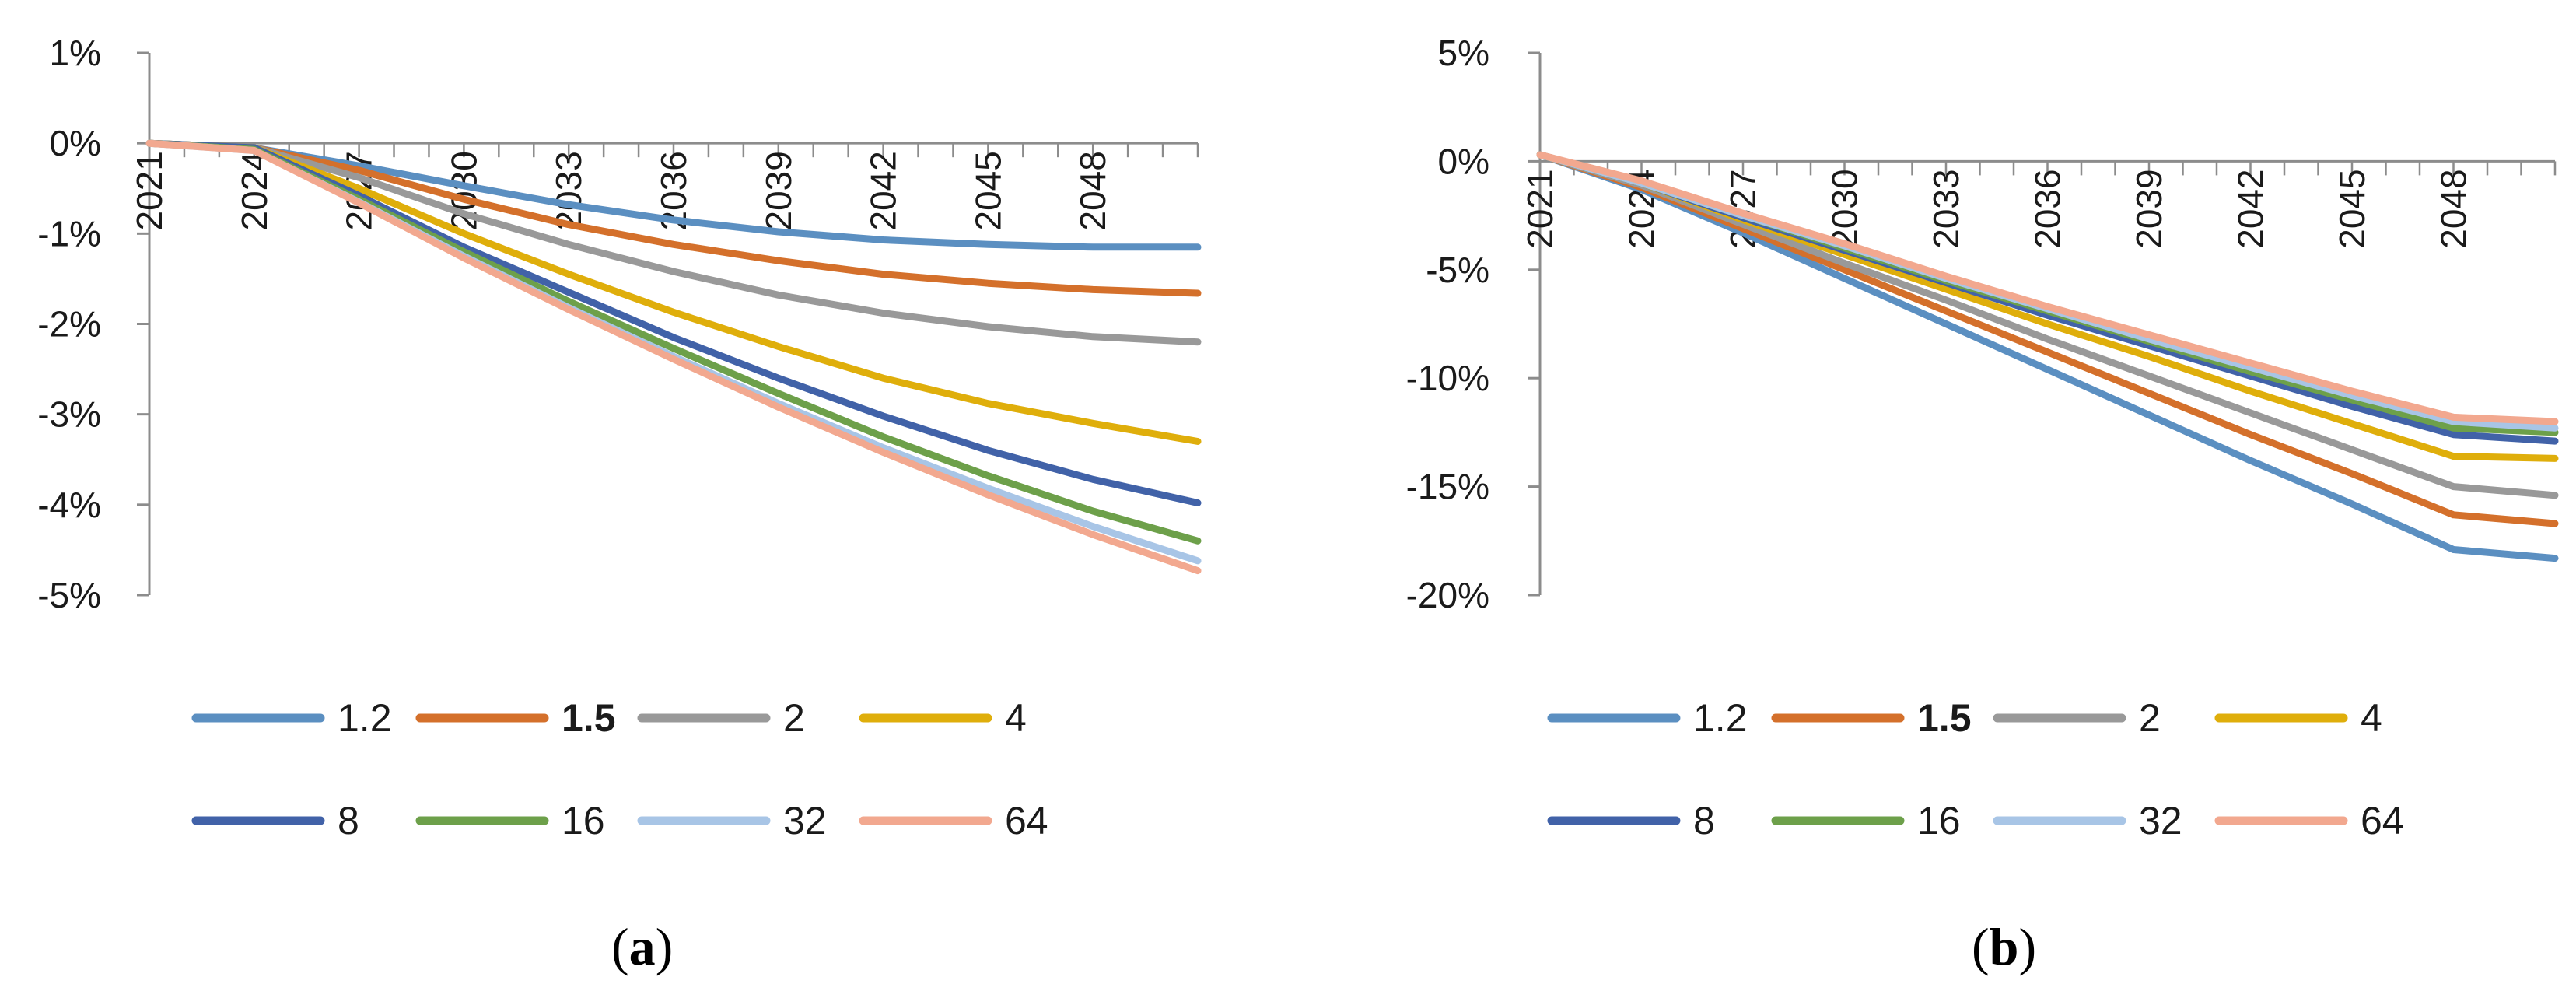 This screenshot has width=2576, height=998. Describe the element at coordinates (1464, 53) in the screenshot. I see `y-tick-label: 5%` at that location.